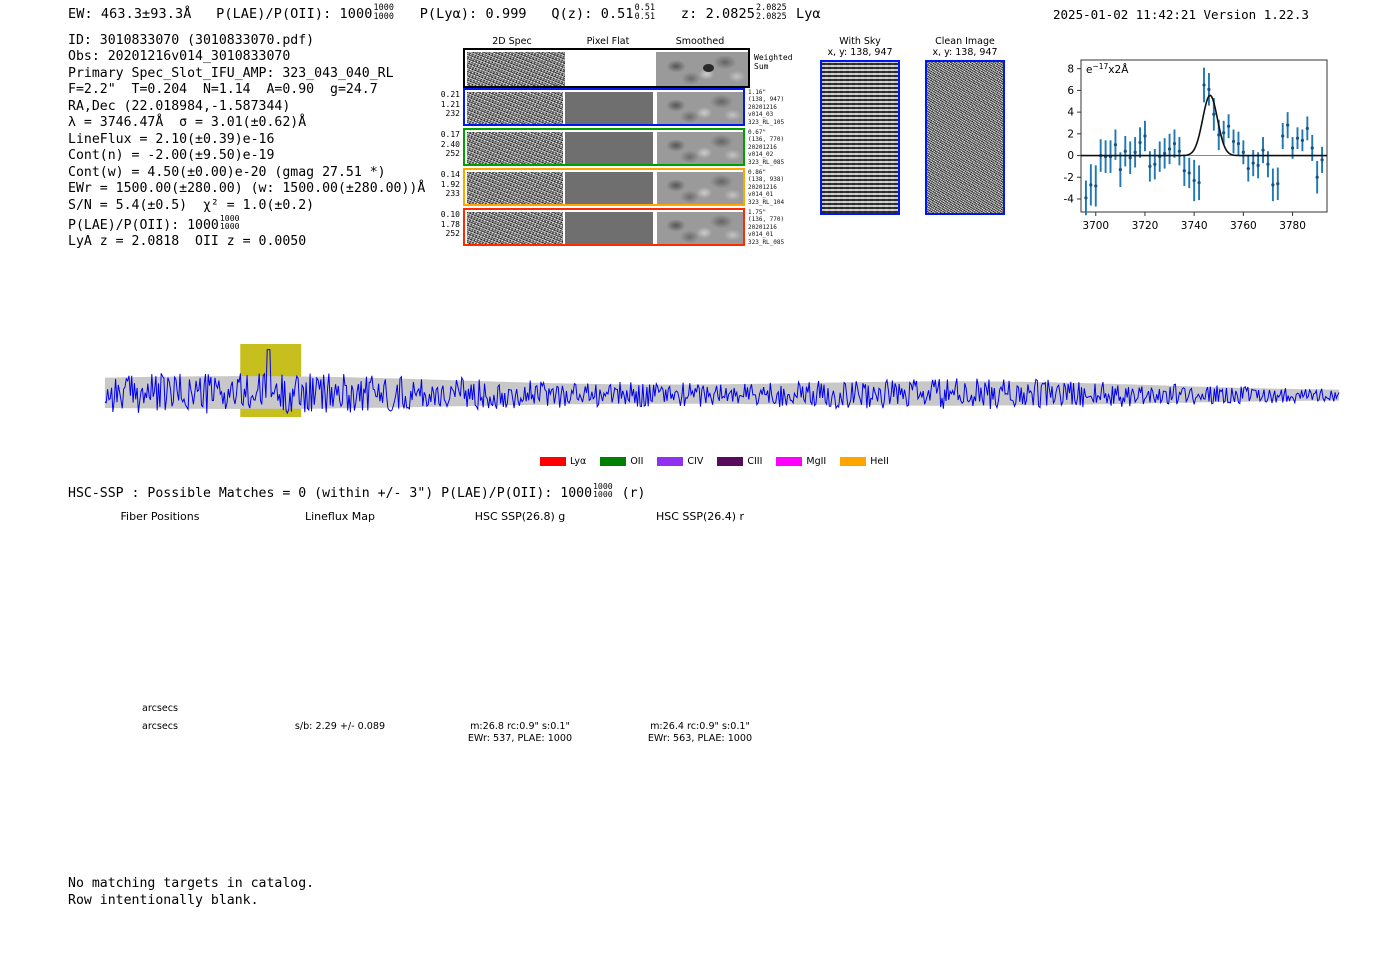 The width and height of the screenshot is (1400, 953). Describe the element at coordinates (1070, 134) in the screenshot. I see `svg-text: 2` at that location.